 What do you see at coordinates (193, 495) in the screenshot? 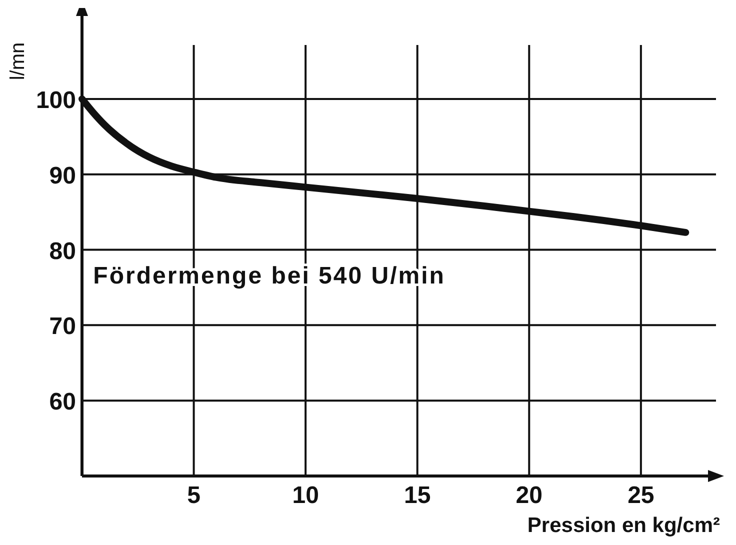
I see `x-tick-label: 5` at bounding box center [193, 495].